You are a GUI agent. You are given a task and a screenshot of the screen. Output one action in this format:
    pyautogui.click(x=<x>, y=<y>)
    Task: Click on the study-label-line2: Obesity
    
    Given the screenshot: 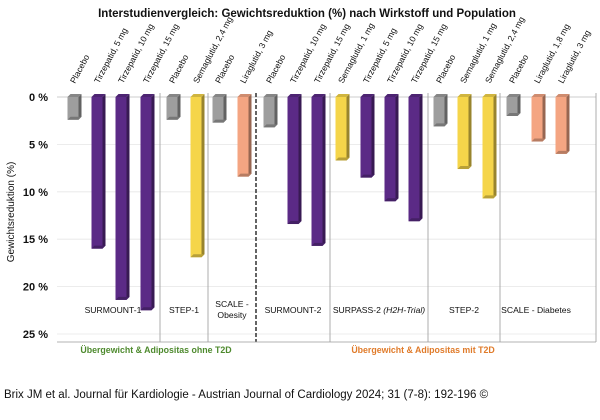 What is the action you would take?
    pyautogui.click(x=232, y=315)
    